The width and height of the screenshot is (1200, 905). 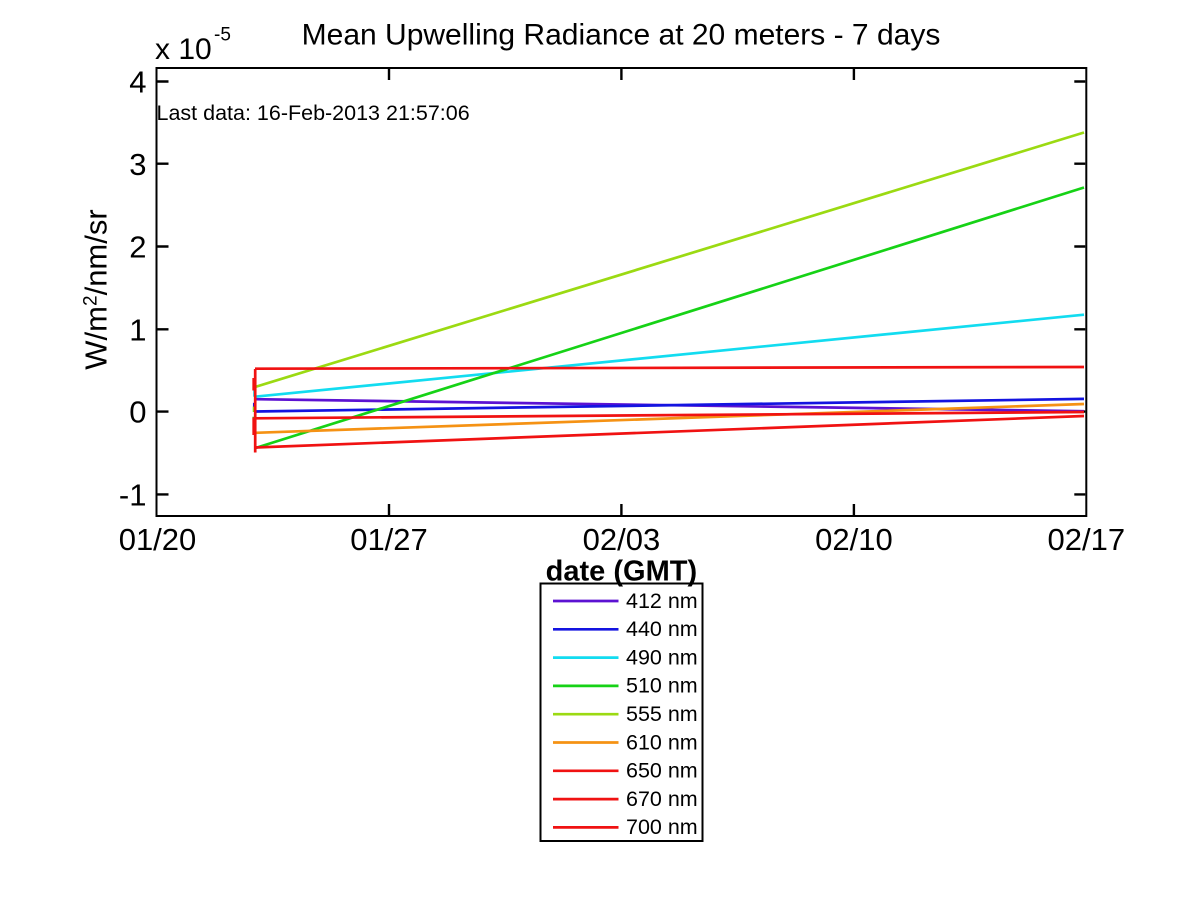 I want to click on svg-text: 02/17, so click(x=1087, y=539).